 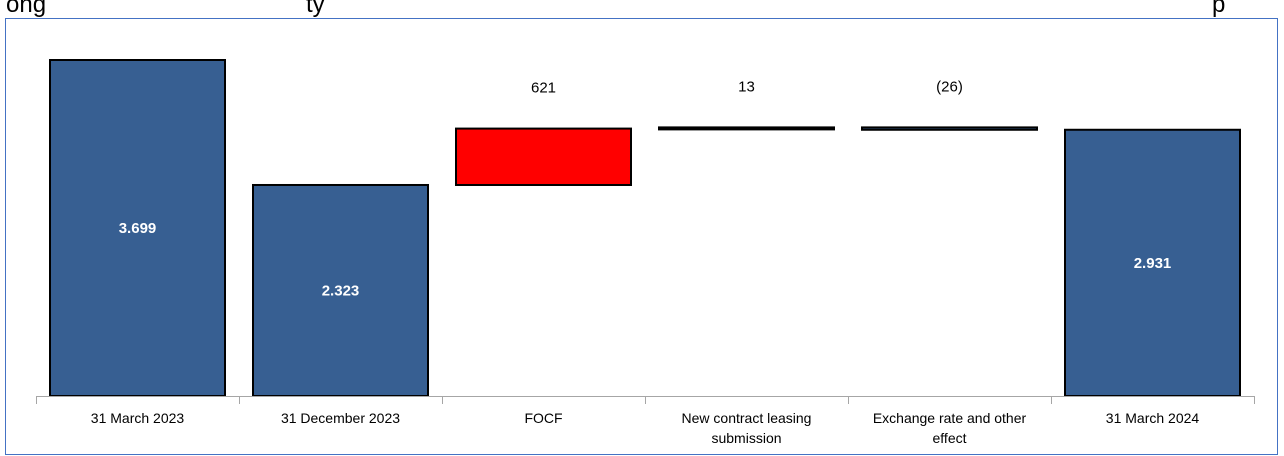 What do you see at coordinates (543, 88) in the screenshot?
I see `data-label-3: 621` at bounding box center [543, 88].